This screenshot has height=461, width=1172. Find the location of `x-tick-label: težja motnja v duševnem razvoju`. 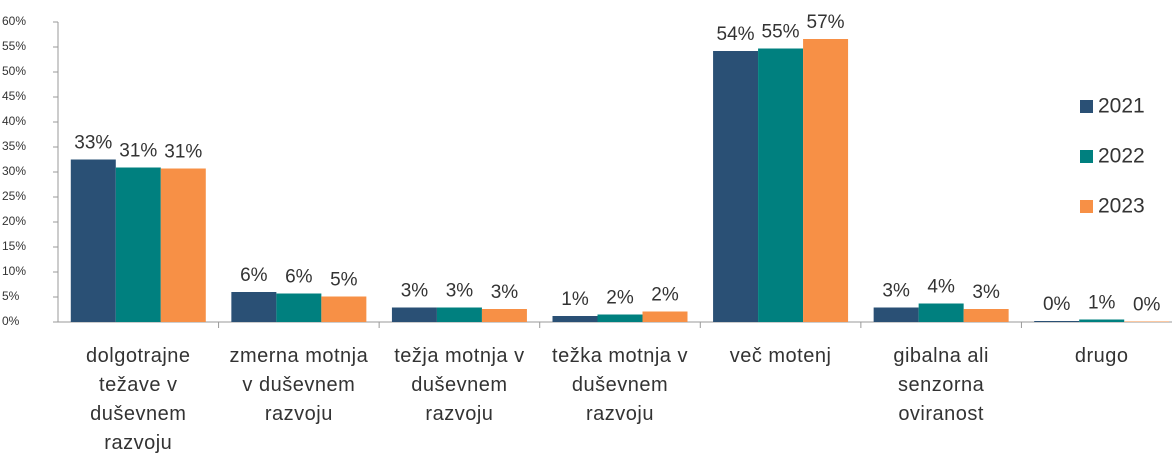

x-tick-label: težja motnja v duševnem razvoju is located at coordinates (459, 385).